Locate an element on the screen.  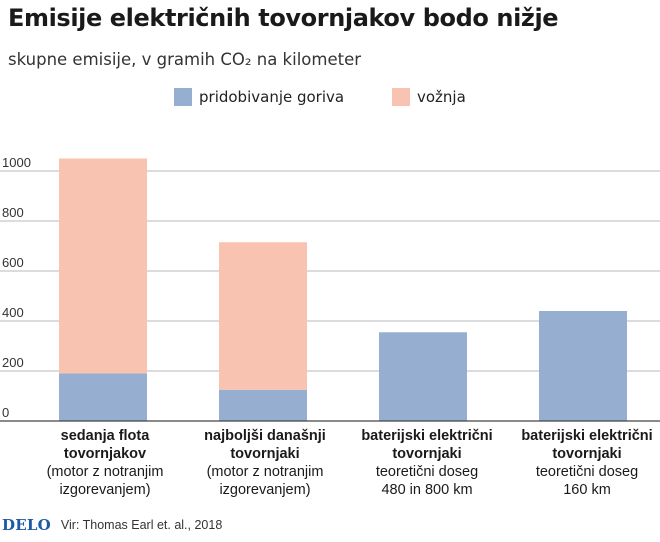
y-tick-label-1000: 1000 is located at coordinates (16, 162).